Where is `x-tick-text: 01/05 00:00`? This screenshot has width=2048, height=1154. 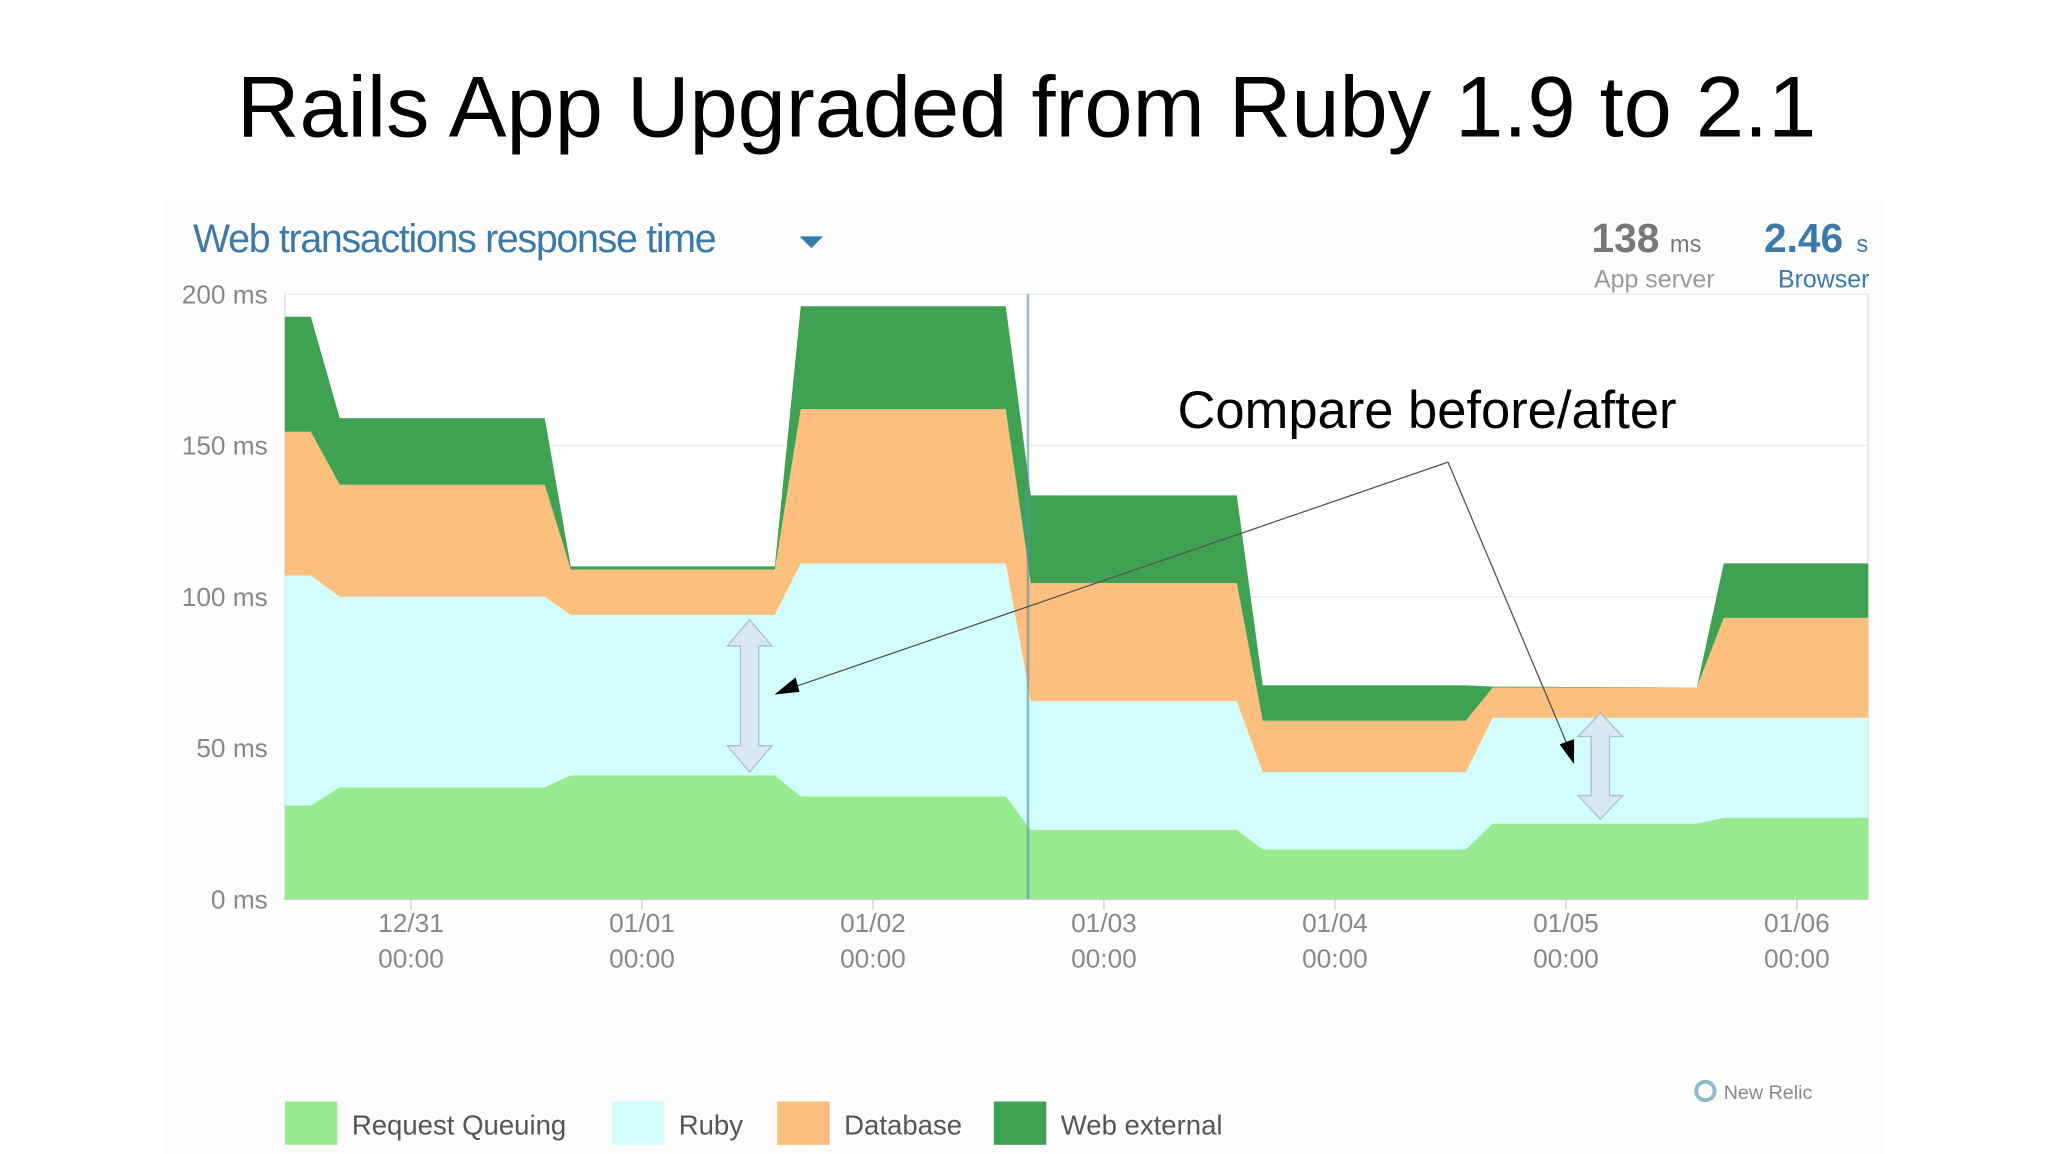 x-tick-text: 01/05 00:00 is located at coordinates (1566, 942).